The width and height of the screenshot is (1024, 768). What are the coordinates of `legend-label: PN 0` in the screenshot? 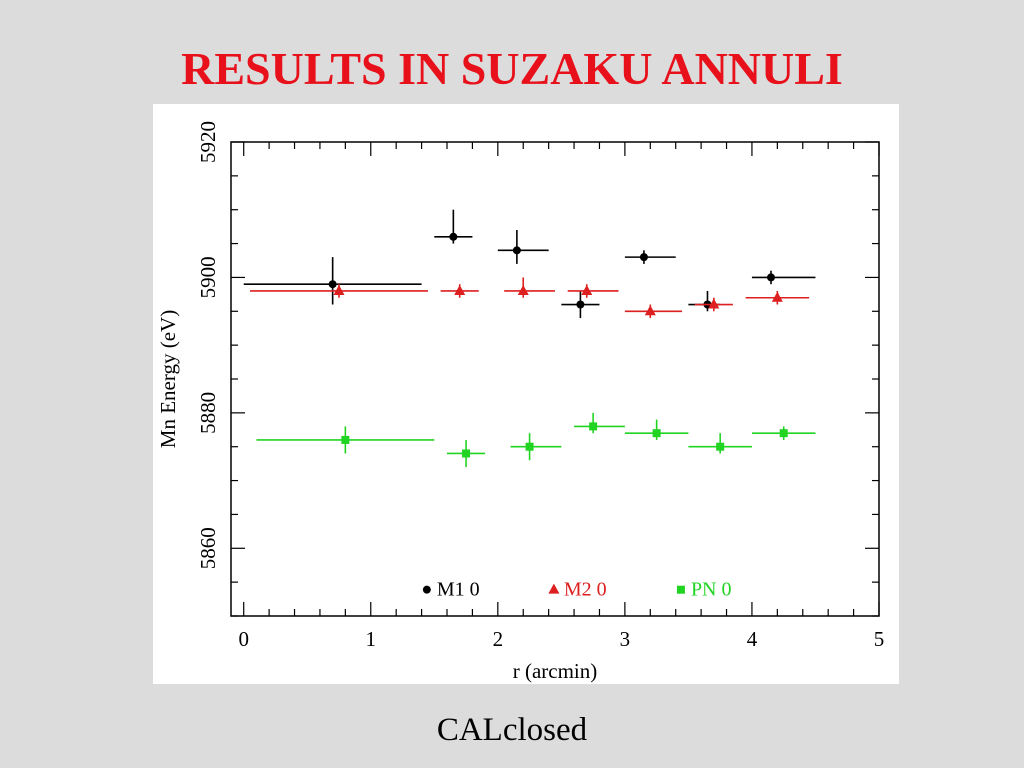 It's located at (711, 590).